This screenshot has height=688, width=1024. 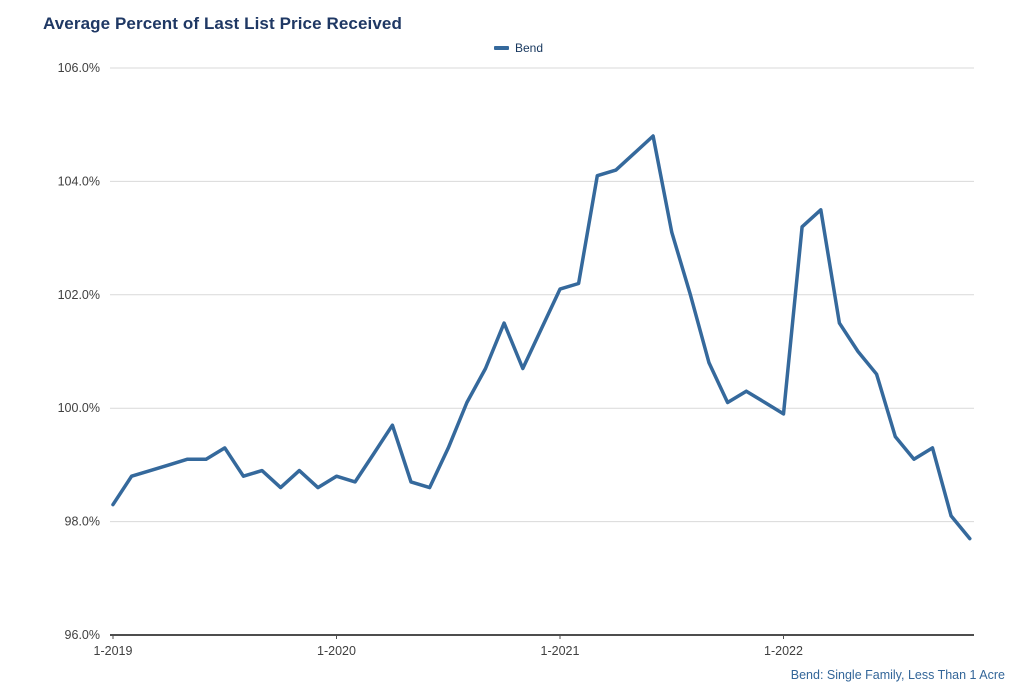 I want to click on legend: Bend, so click(x=518, y=48).